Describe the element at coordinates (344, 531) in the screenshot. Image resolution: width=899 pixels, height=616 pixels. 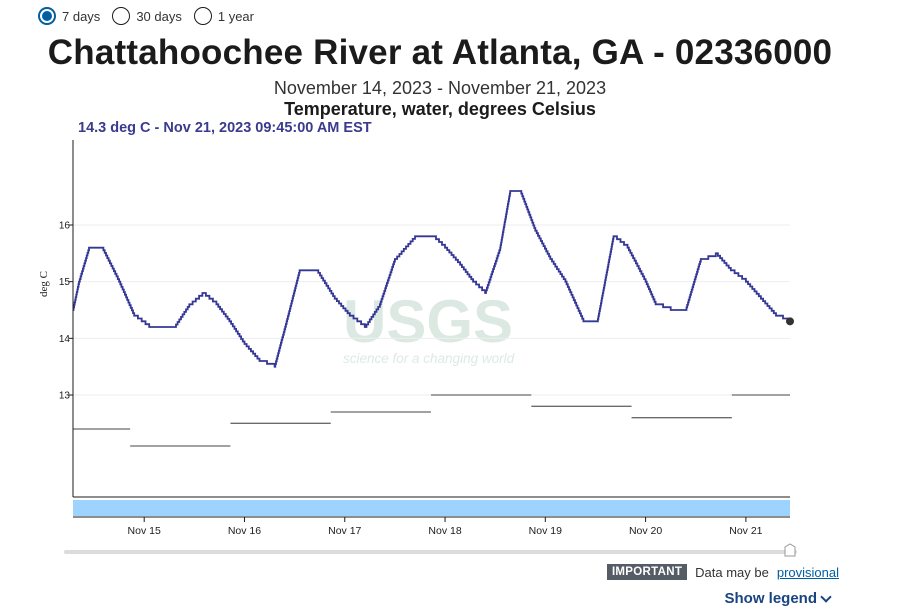
I see `x-tick-label: Nov 17` at that location.